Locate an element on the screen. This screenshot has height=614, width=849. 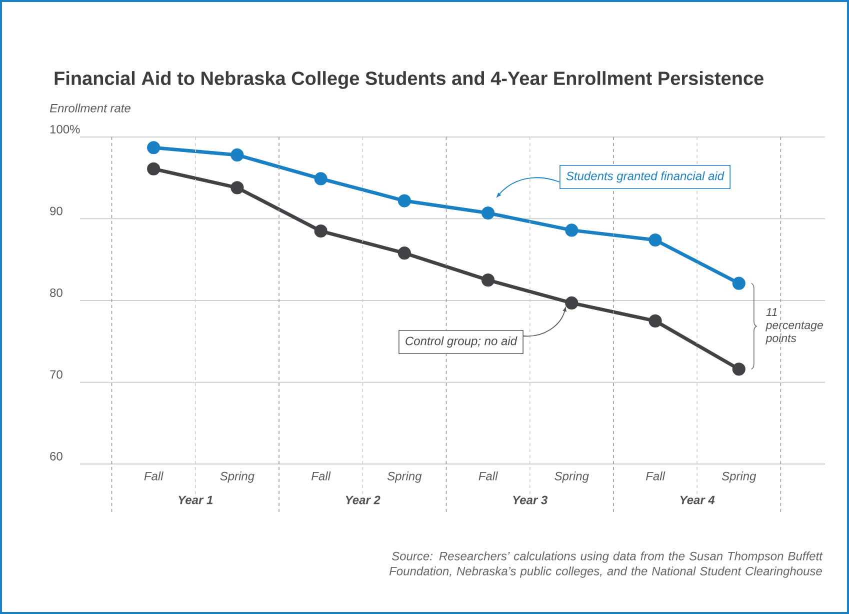
annotation: 11 percentage points is located at coordinates (794, 326).